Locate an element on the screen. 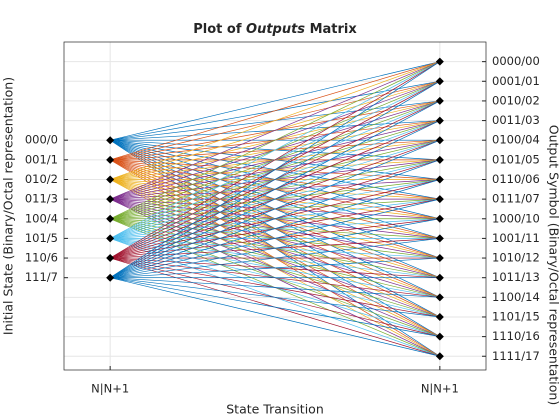 The image size is (560, 420). title-part: Outputs is located at coordinates (275, 29).